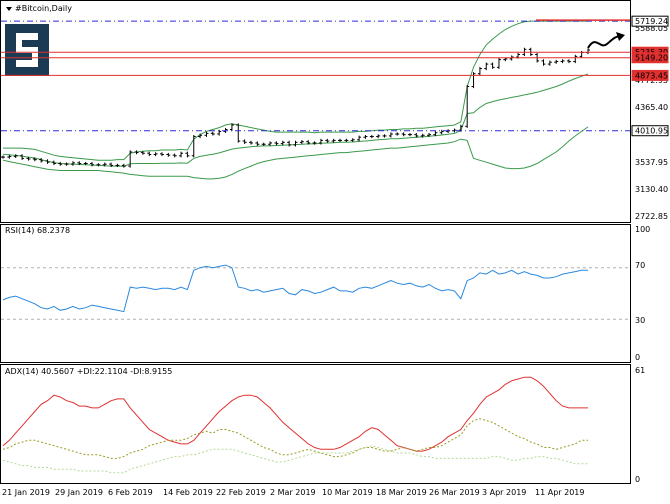 This screenshot has width=670, height=504. Describe the element at coordinates (295, 459) in the screenshot. I see `minus-di-line` at that location.